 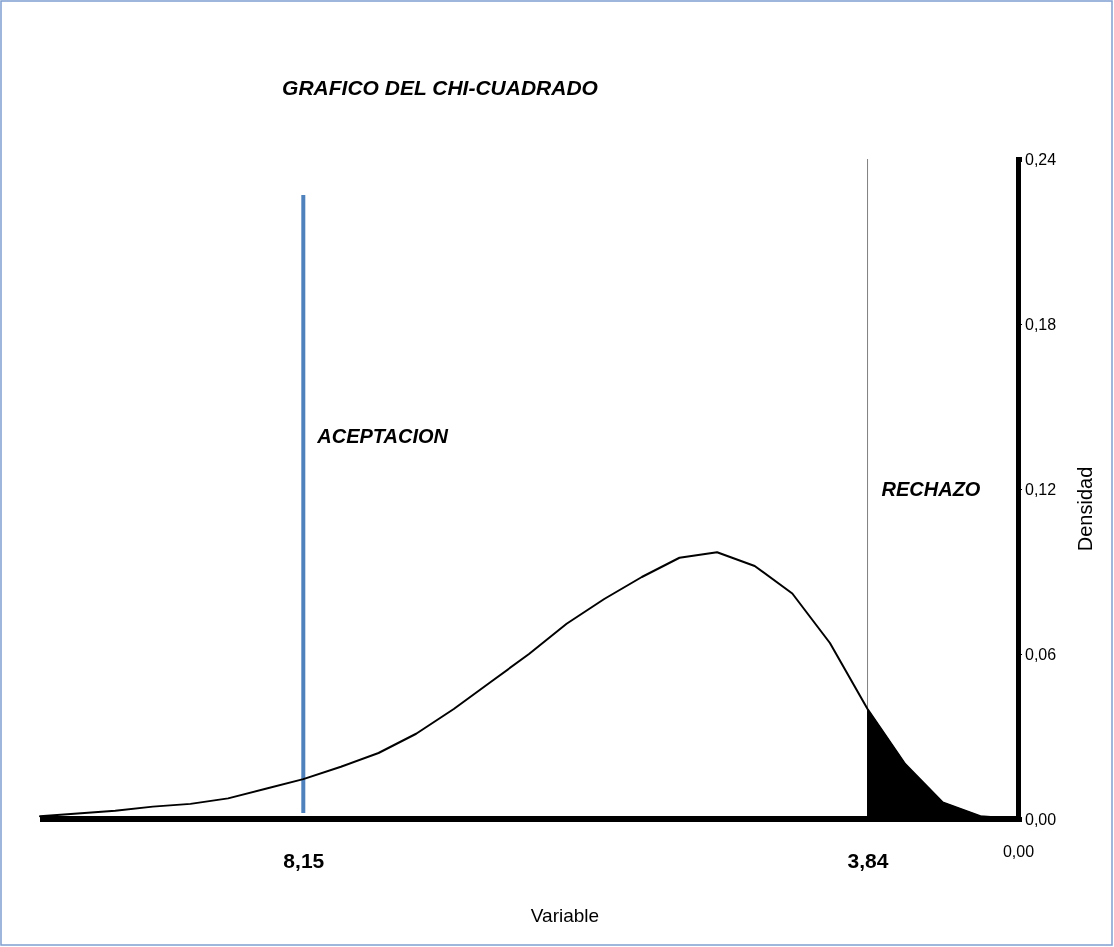 I want to click on y-tick-label: 0,12, so click(x=1041, y=489).